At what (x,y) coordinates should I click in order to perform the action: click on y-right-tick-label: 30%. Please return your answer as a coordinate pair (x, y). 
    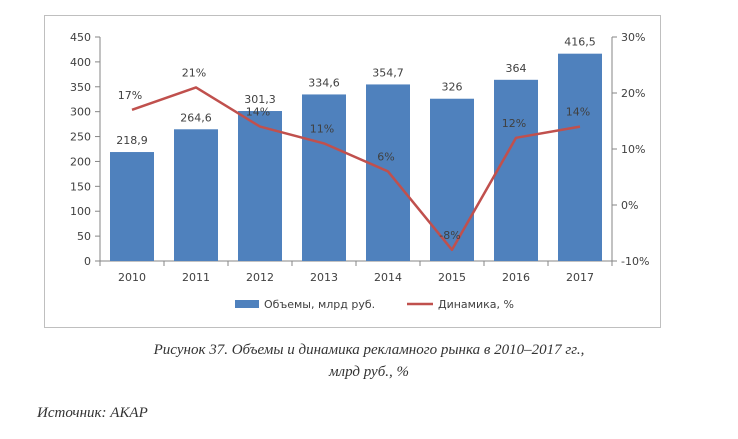
    Looking at the image, I should click on (633, 37).